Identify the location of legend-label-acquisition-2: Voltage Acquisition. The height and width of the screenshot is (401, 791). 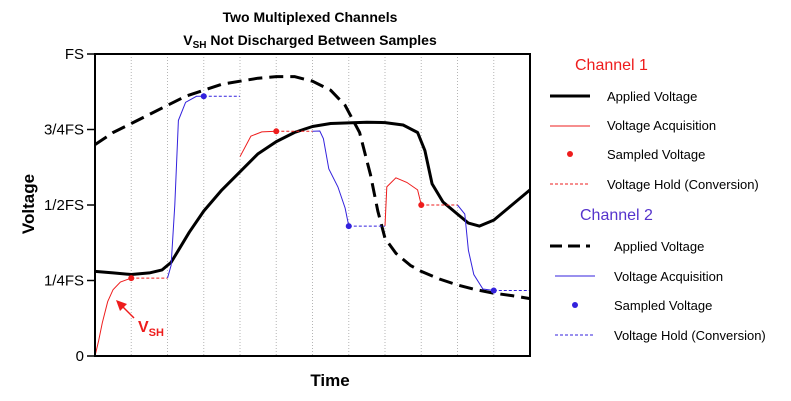
(668, 276).